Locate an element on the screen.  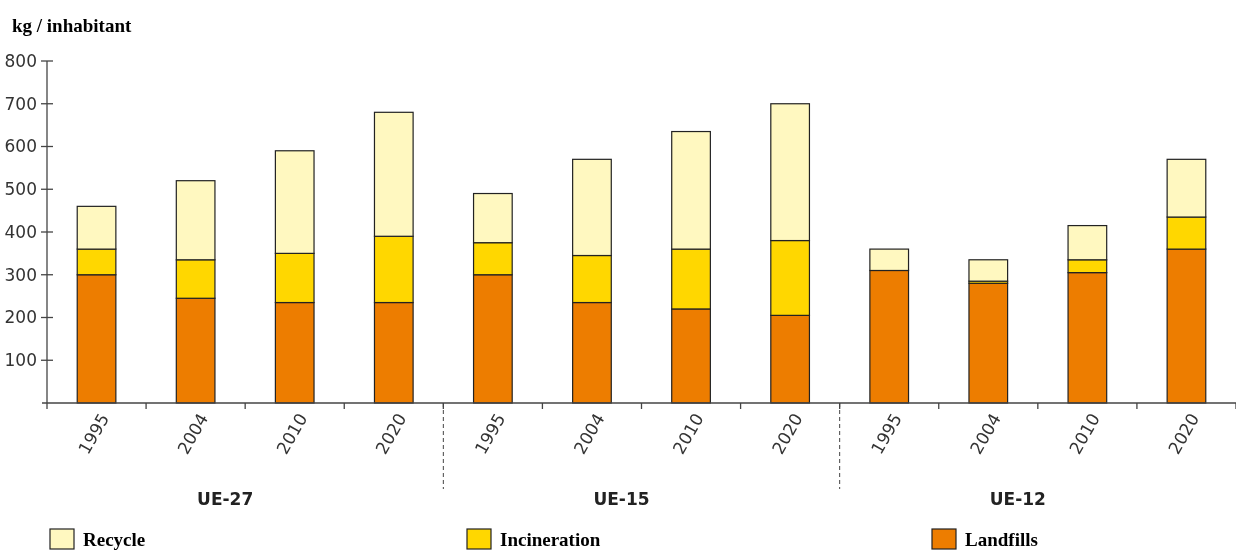
text: UE-27 is located at coordinates (225, 499).